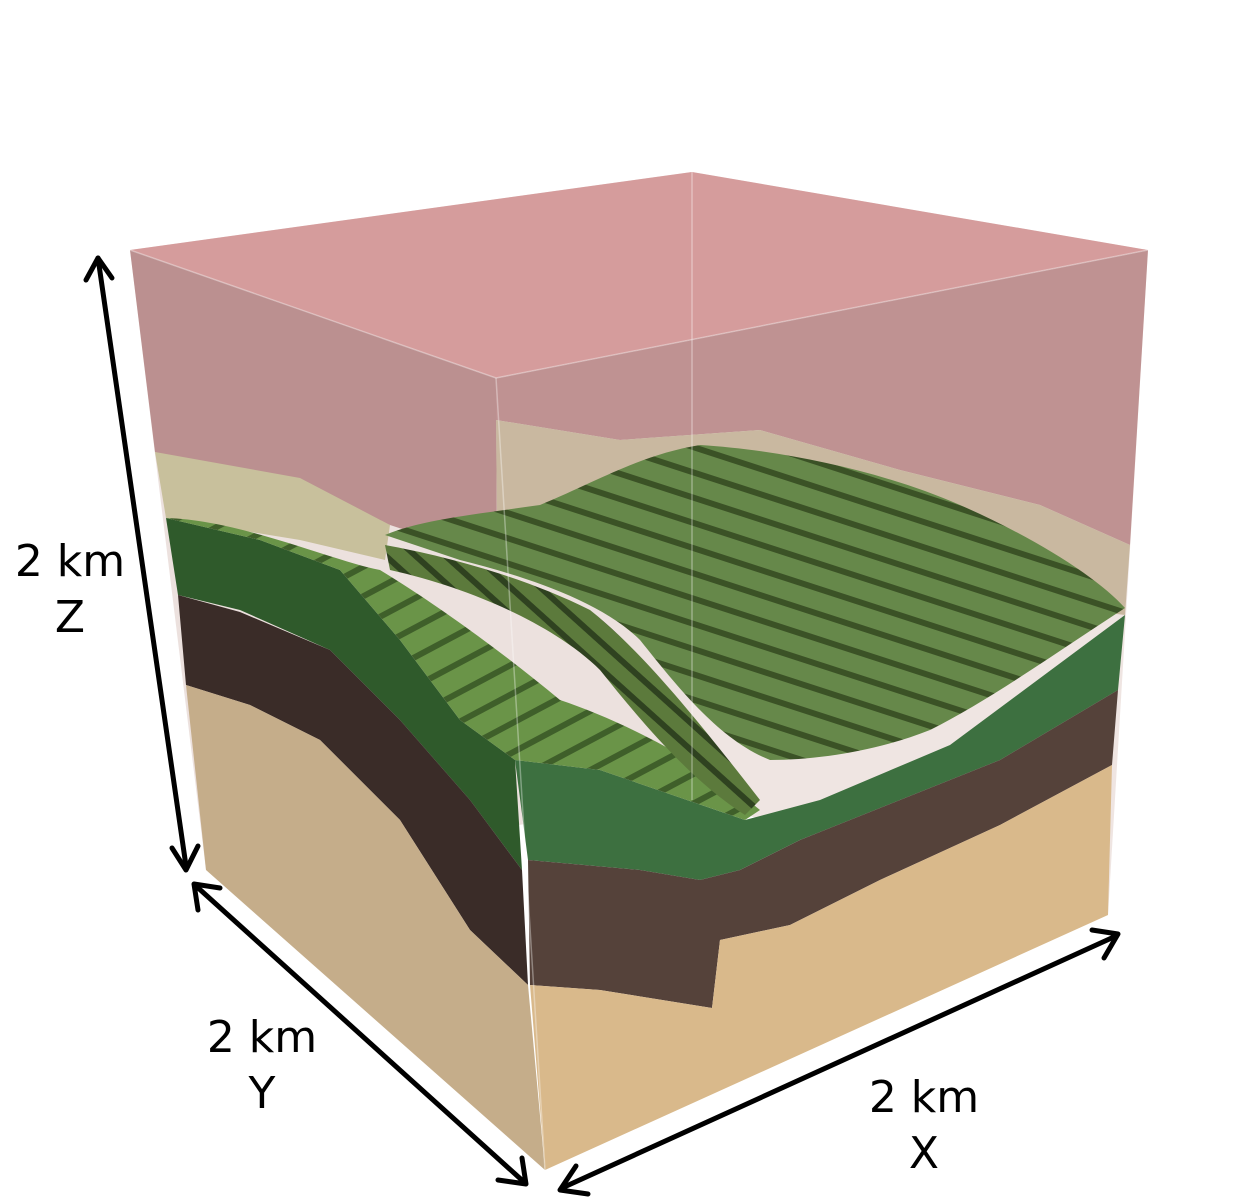 Image resolution: width=1242 pixels, height=1202 pixels. I want to click on right-top-layer, so click(822, 397).